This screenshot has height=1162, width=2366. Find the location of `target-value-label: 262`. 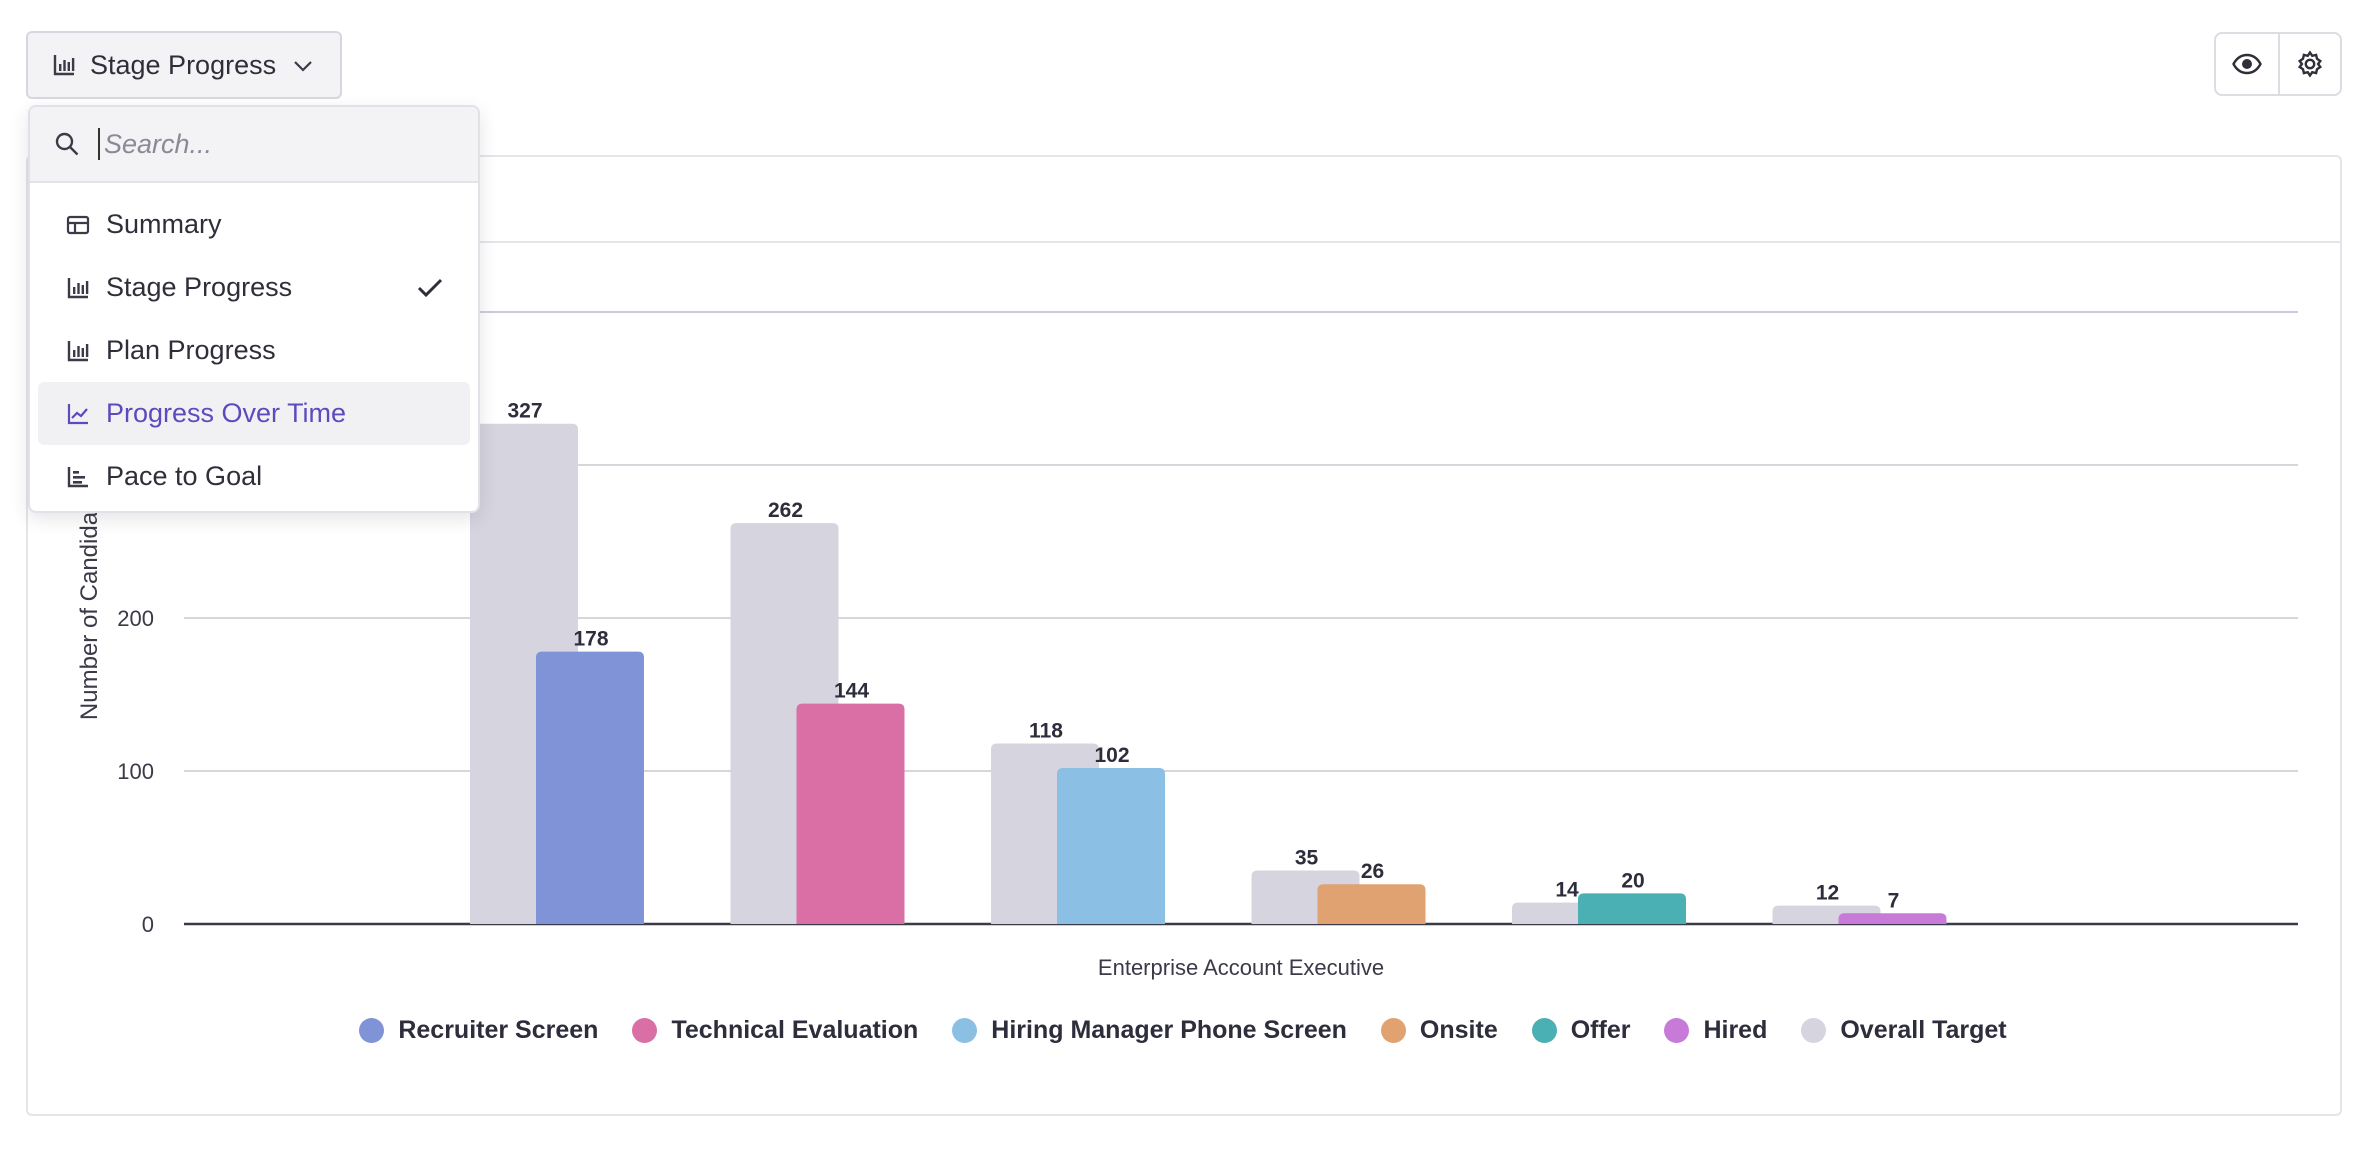

target-value-label: 262 is located at coordinates (785, 510).